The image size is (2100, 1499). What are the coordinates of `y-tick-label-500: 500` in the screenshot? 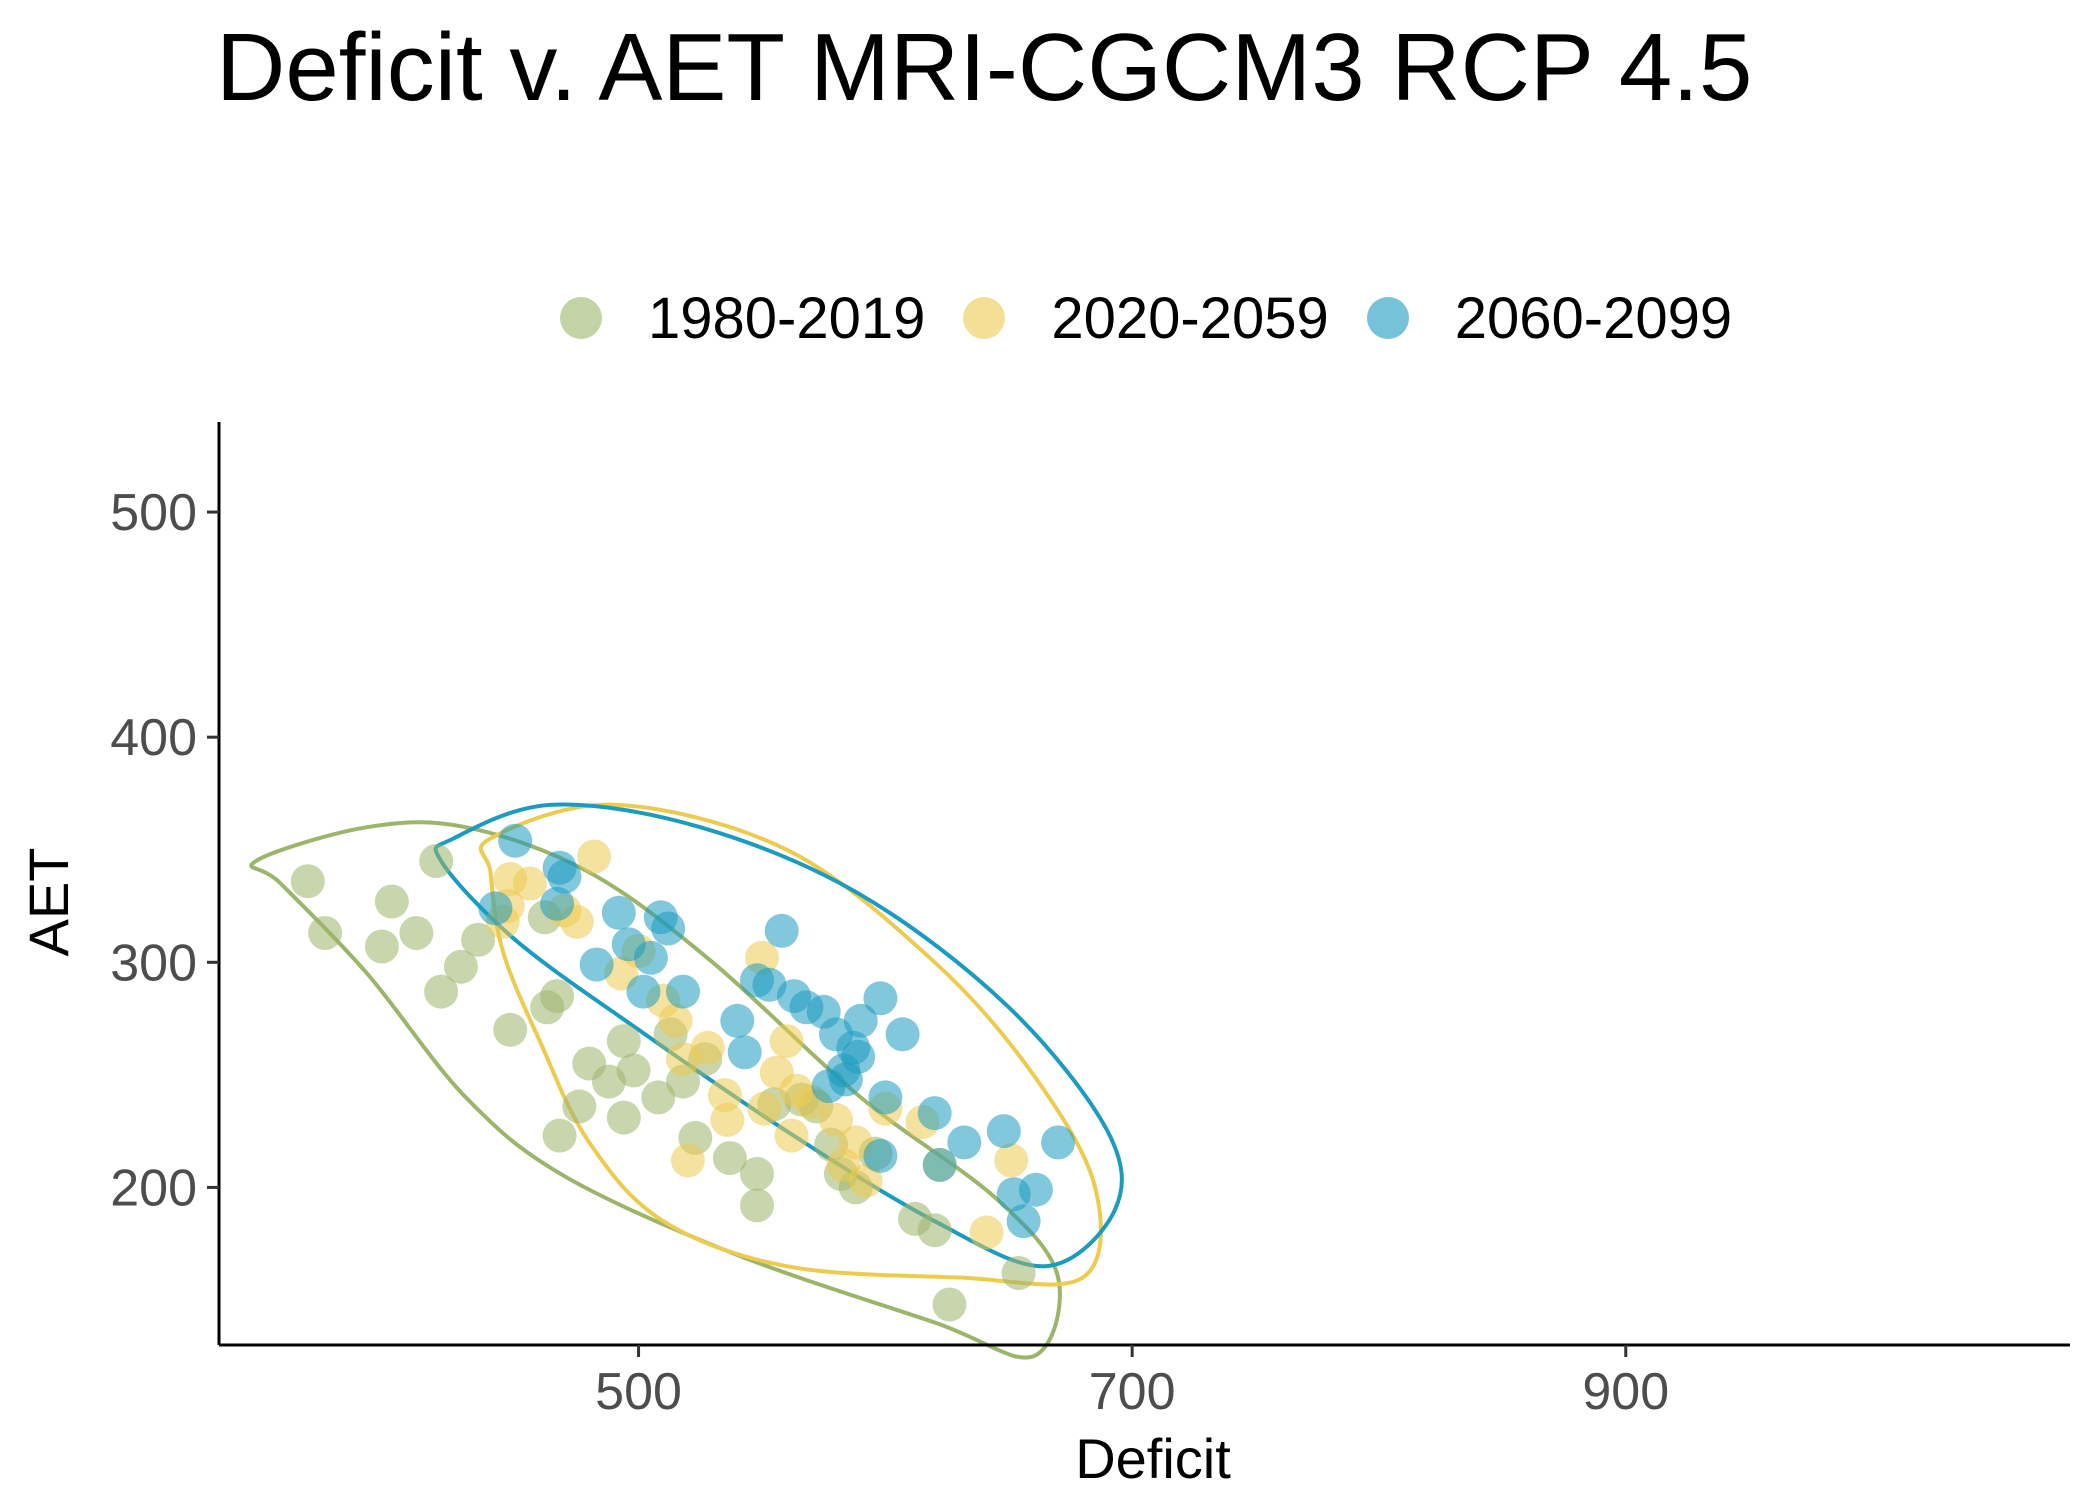 It's located at (153, 513).